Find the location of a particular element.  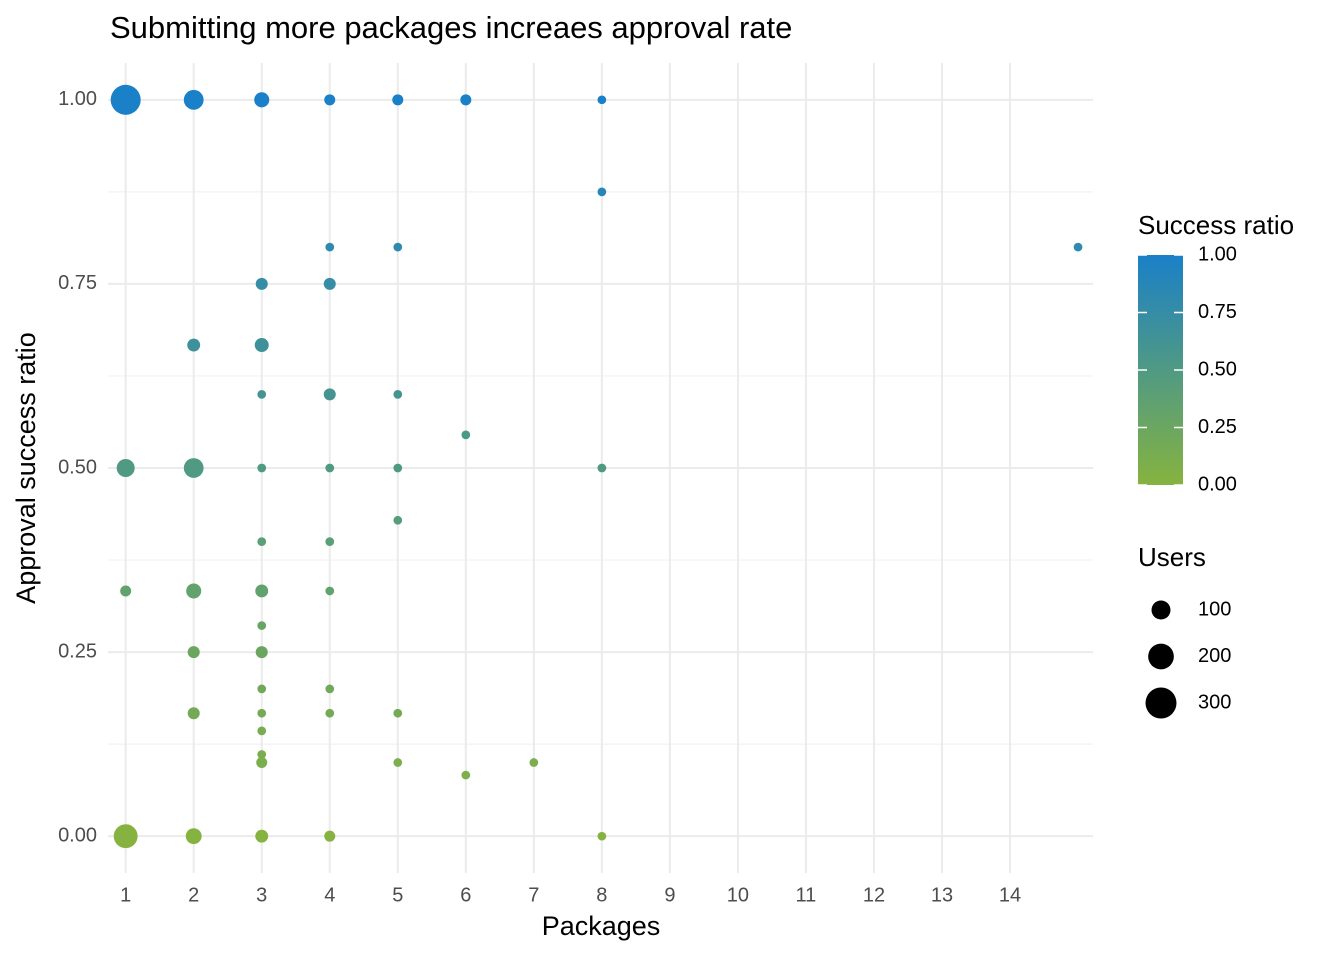

x-tick-label: 11 is located at coordinates (806, 895).